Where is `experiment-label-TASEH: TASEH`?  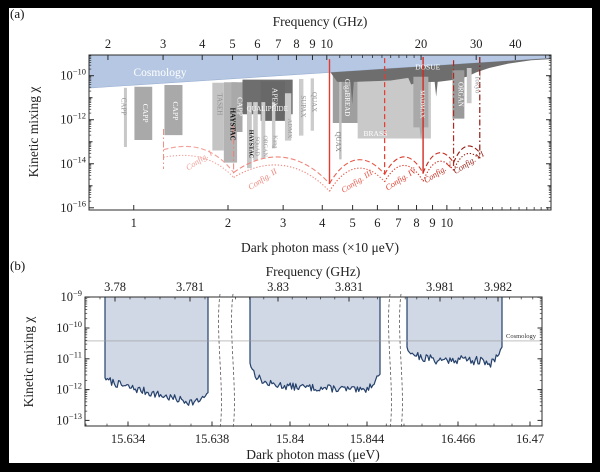 experiment-label-TASEH: TASEH is located at coordinates (219, 104).